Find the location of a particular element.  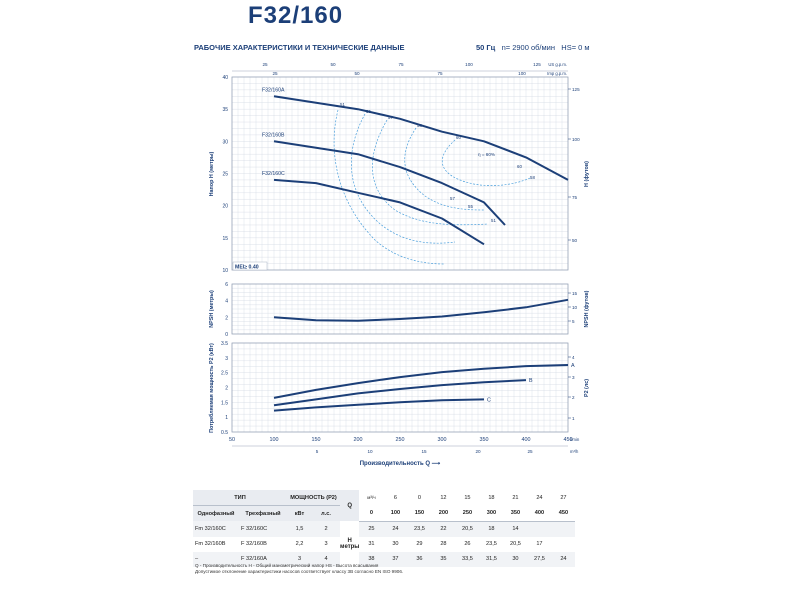

q-lmin-value: 100 is located at coordinates (395, 513).